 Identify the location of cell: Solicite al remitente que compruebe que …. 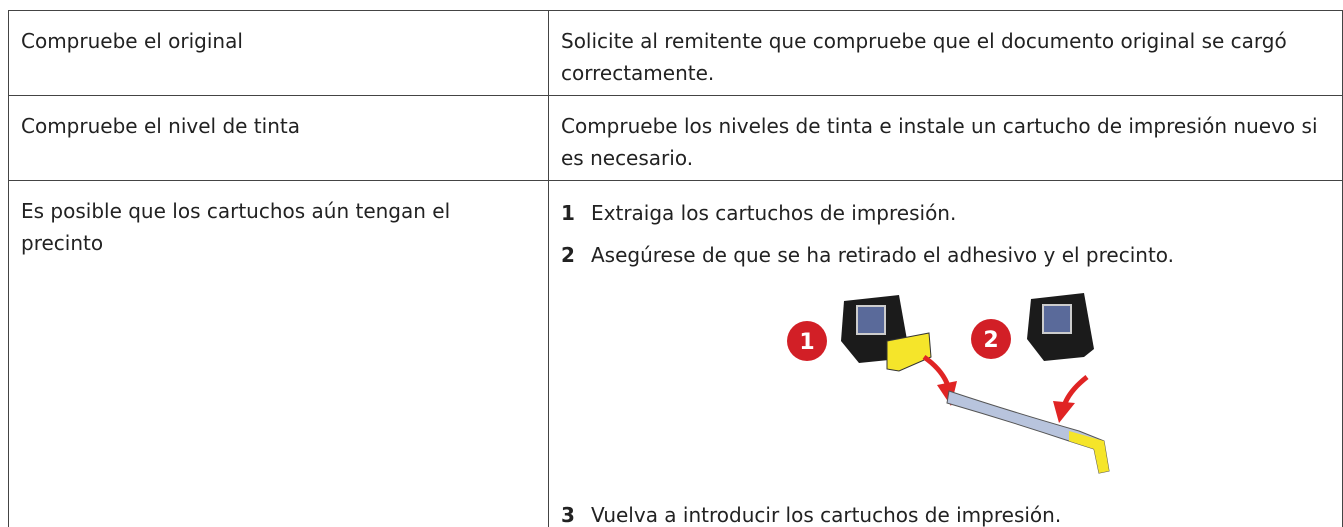
(945, 53).